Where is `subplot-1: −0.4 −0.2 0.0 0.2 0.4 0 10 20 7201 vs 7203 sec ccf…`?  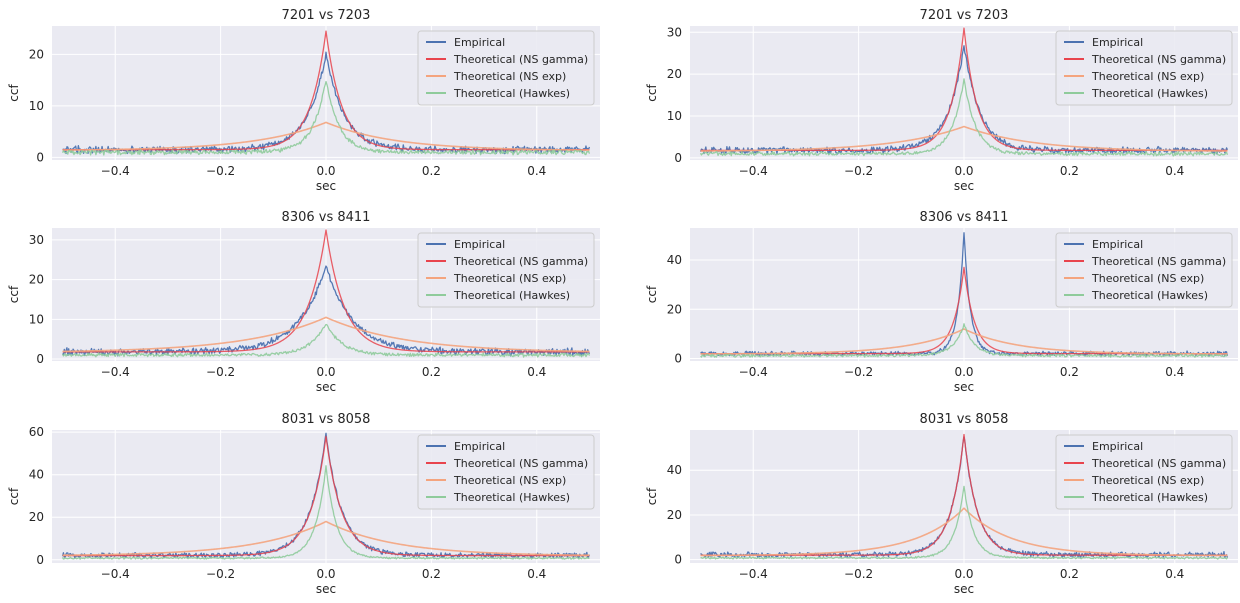 subplot-1: −0.4 −0.2 0.0 0.2 0.4 0 10 20 7201 vs 7203 sec ccf… is located at coordinates (303, 100).